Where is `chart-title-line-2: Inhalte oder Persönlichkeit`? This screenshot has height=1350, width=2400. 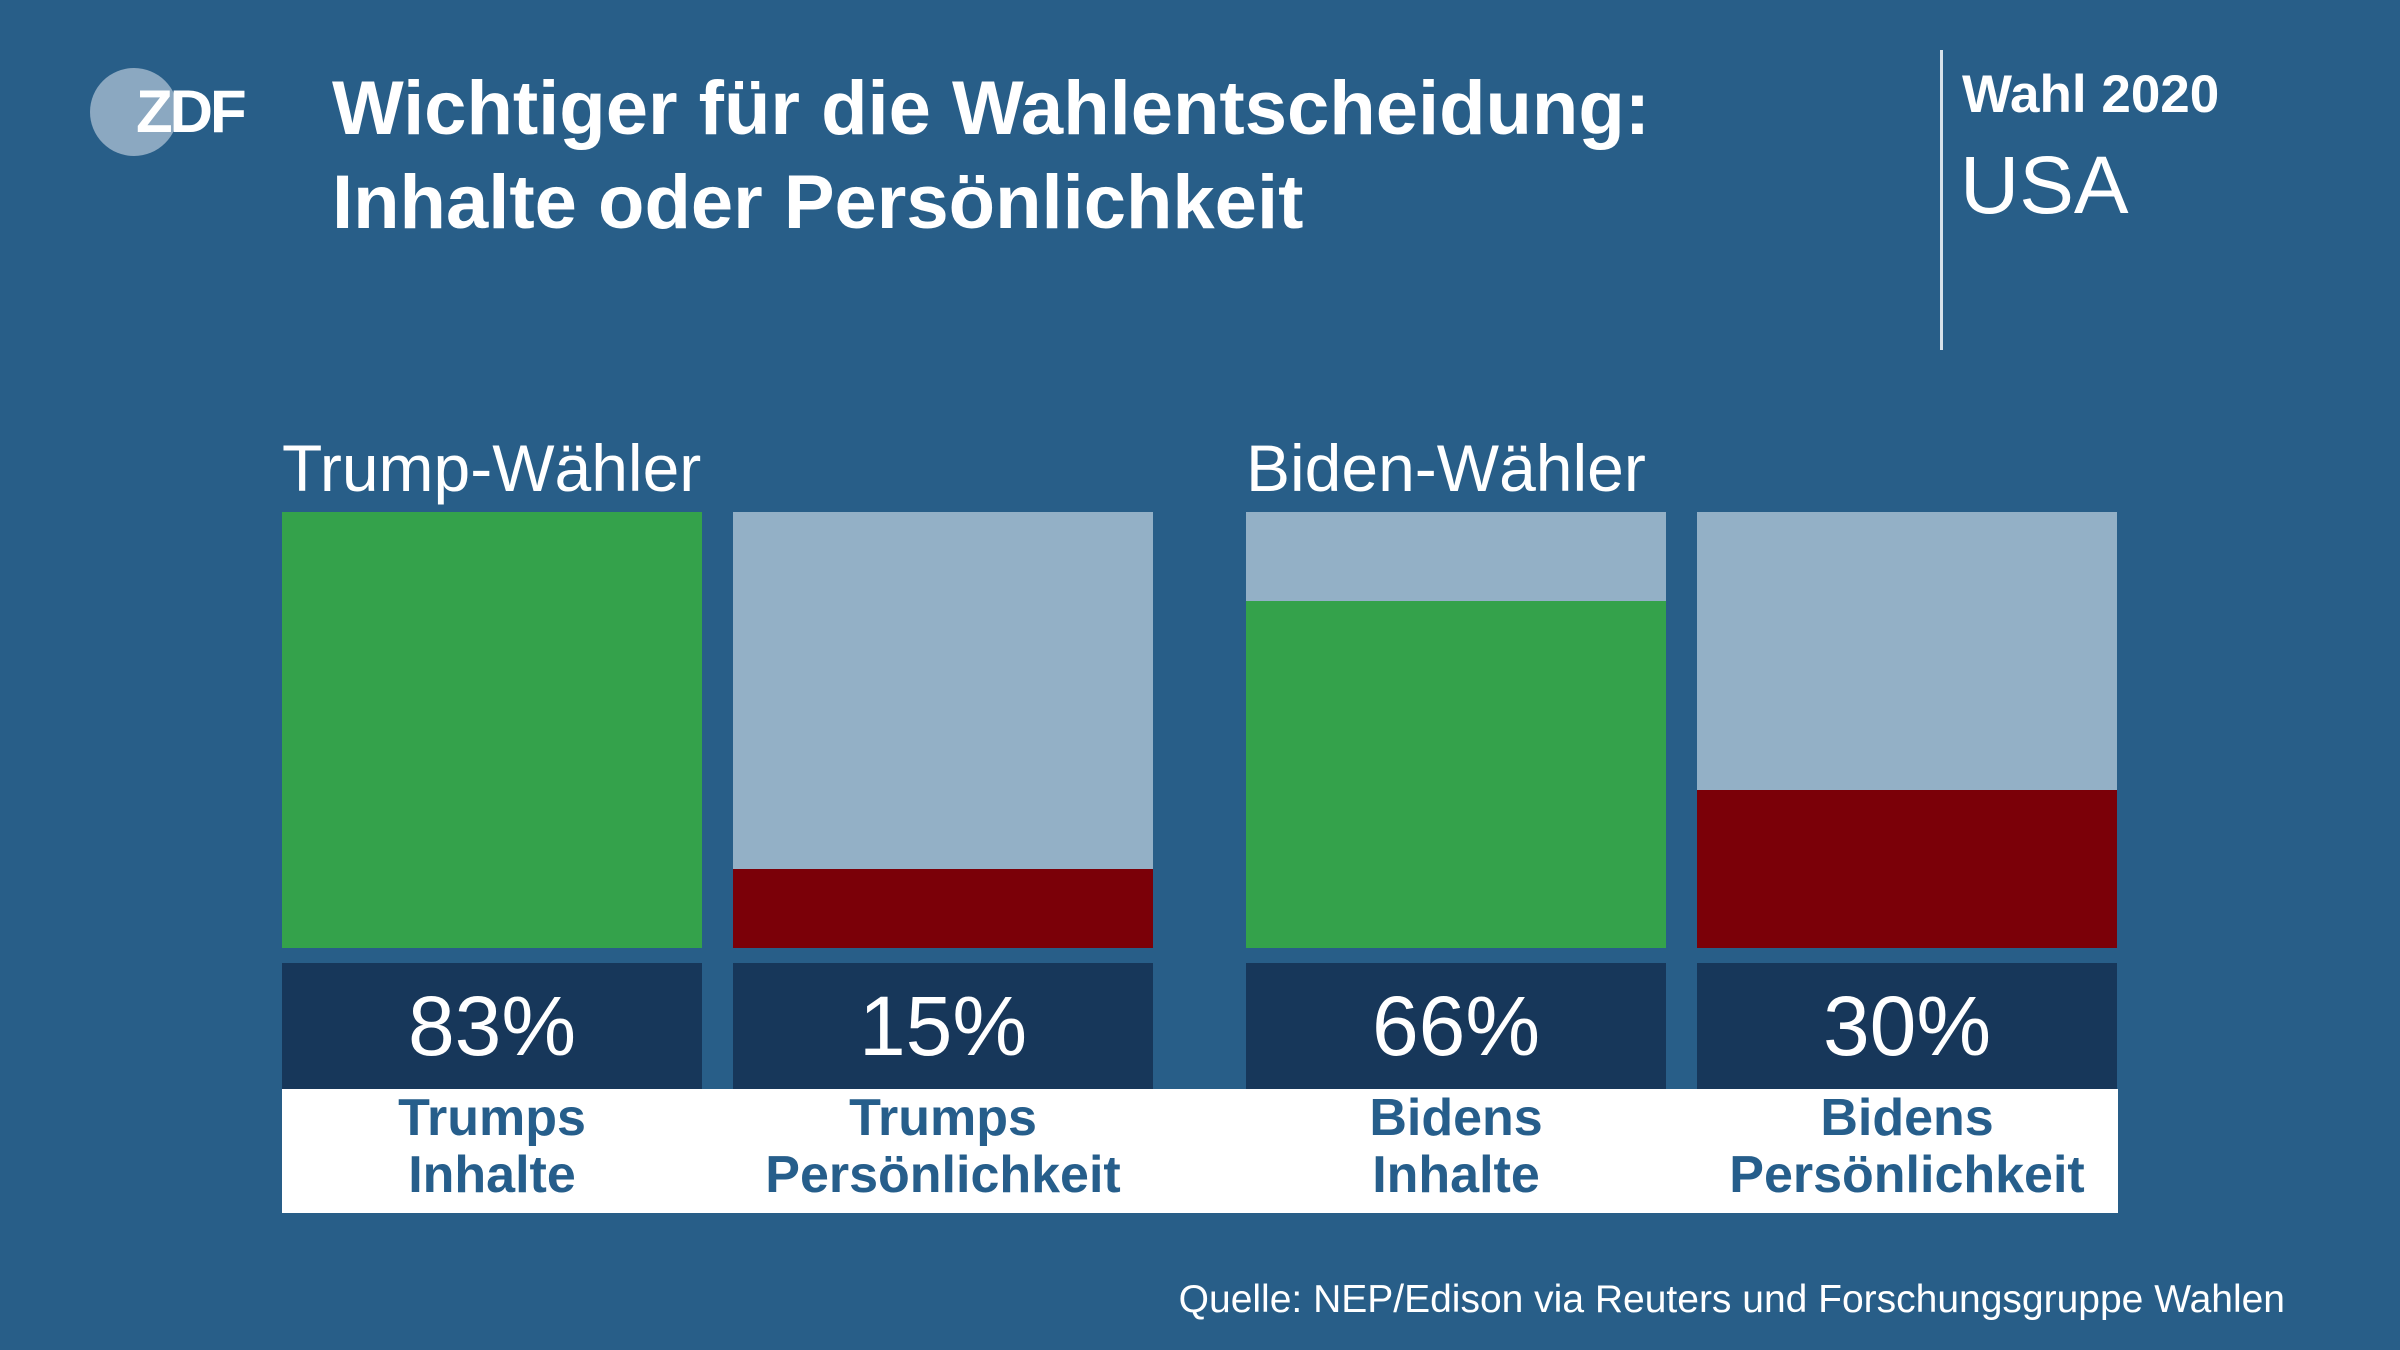 chart-title-line-2: Inhalte oder Persönlichkeit is located at coordinates (818, 202).